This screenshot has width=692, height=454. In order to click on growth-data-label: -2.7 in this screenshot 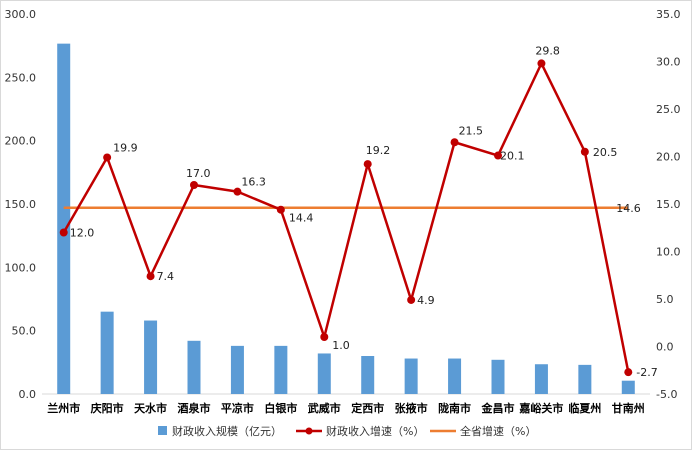, I will do `click(646, 372)`.